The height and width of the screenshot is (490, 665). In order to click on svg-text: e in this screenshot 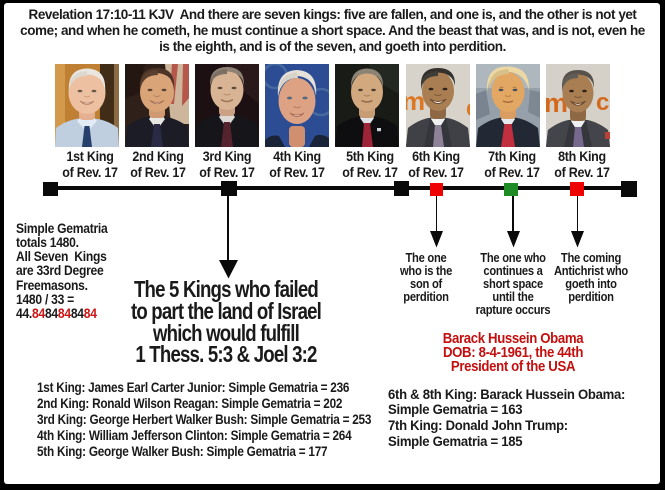, I will do `click(468, 108)`.